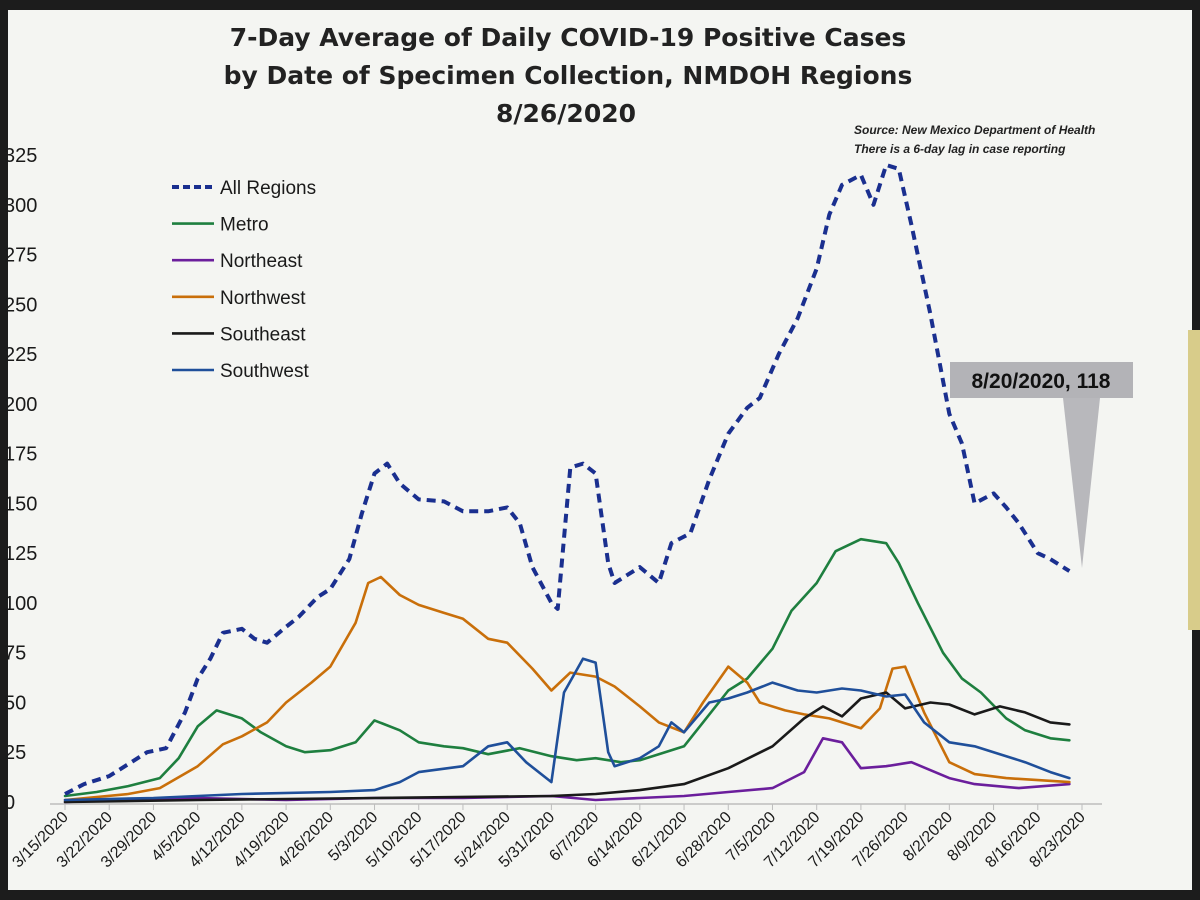  I want to click on y-tick-label: 200, so click(20, 405).